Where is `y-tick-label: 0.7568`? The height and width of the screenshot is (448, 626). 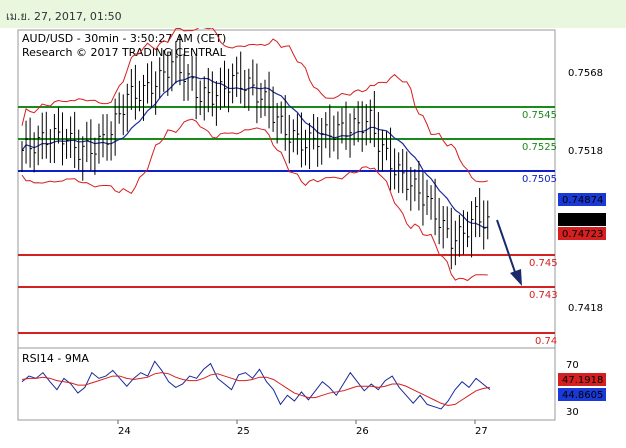
y-tick-label: 0.7568 is located at coordinates (585, 73).